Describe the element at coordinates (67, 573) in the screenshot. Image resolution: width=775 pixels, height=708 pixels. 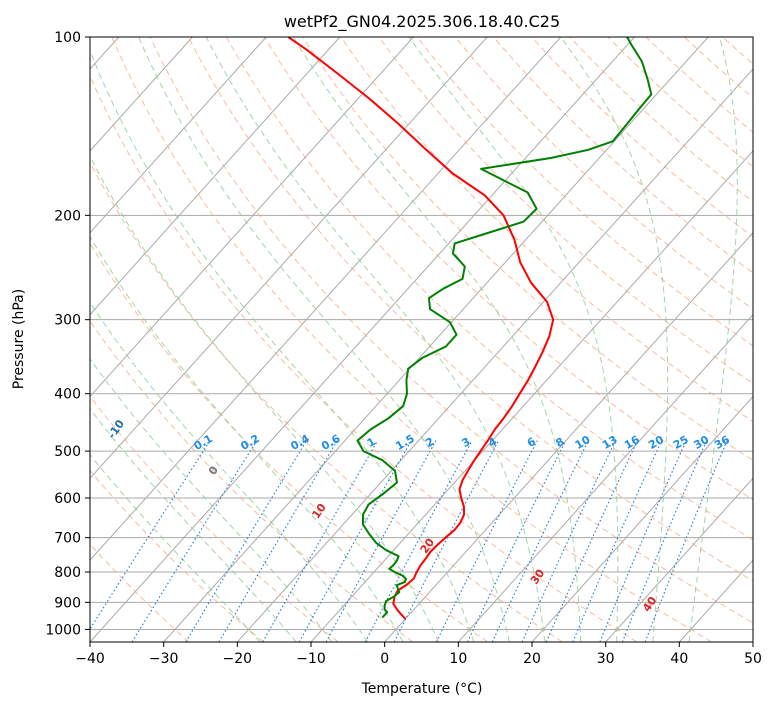
I see `y-tick-label: 800` at that location.